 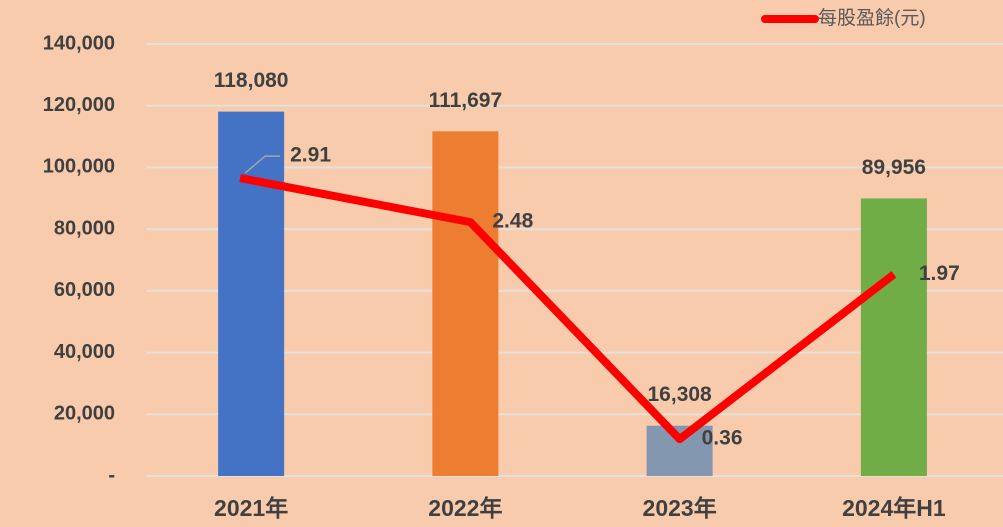 I want to click on data-label: 118,080, so click(x=251, y=80).